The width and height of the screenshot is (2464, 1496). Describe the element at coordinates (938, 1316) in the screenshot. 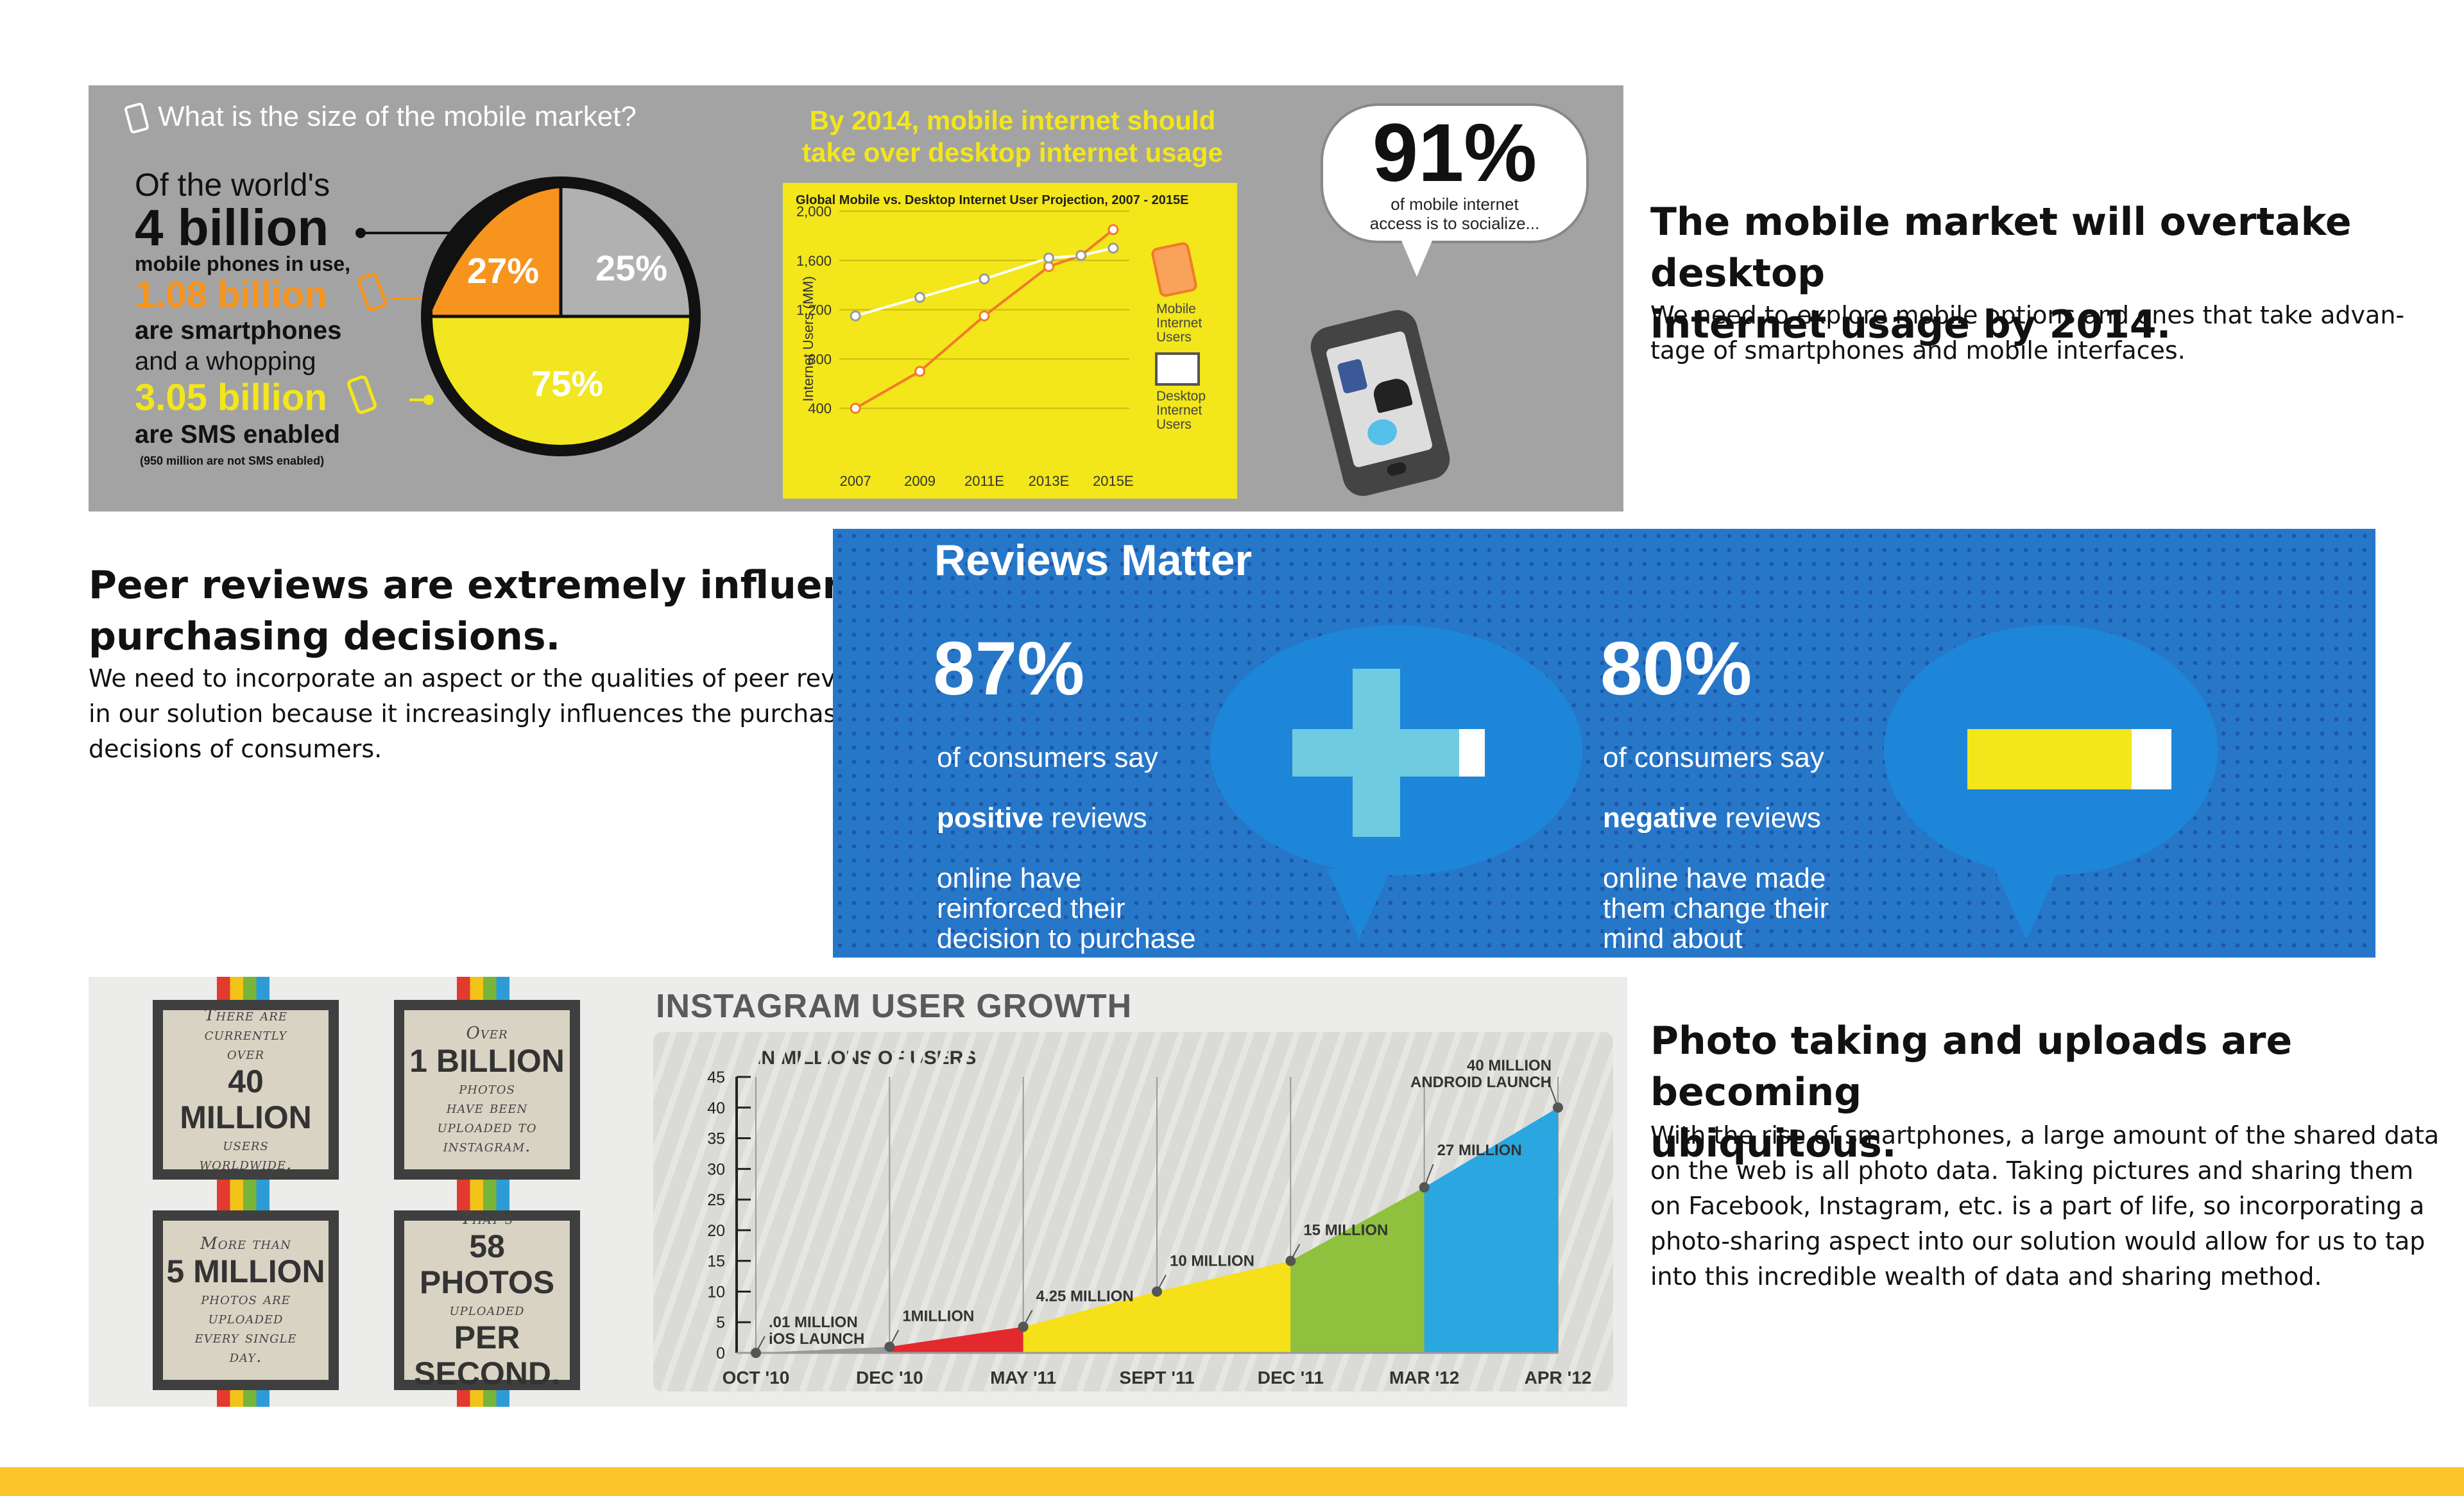

I see `annotation-label: 1MILLION` at that location.